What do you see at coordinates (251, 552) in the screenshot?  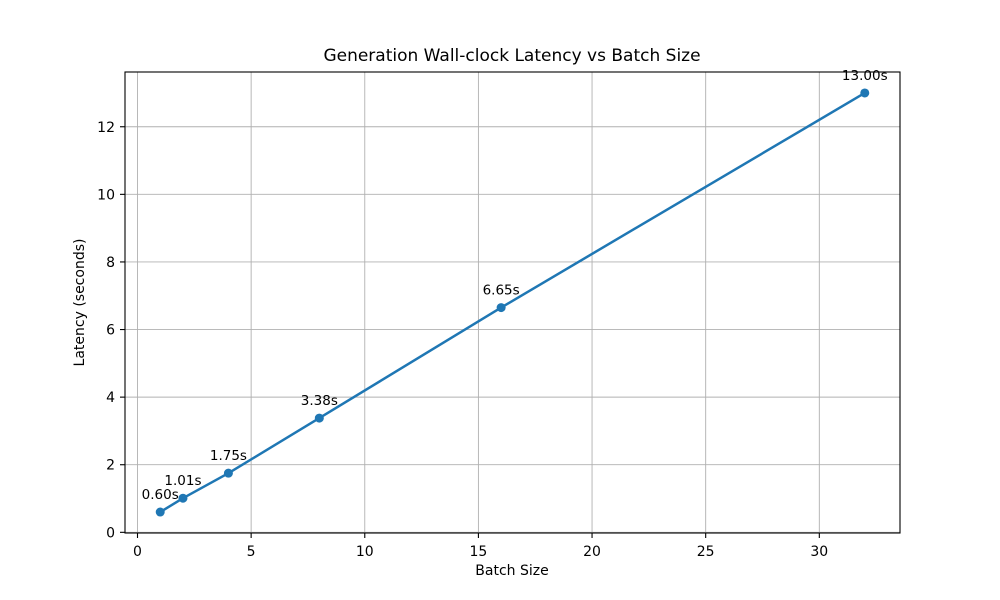 I see `x-tick-label: 5` at bounding box center [251, 552].